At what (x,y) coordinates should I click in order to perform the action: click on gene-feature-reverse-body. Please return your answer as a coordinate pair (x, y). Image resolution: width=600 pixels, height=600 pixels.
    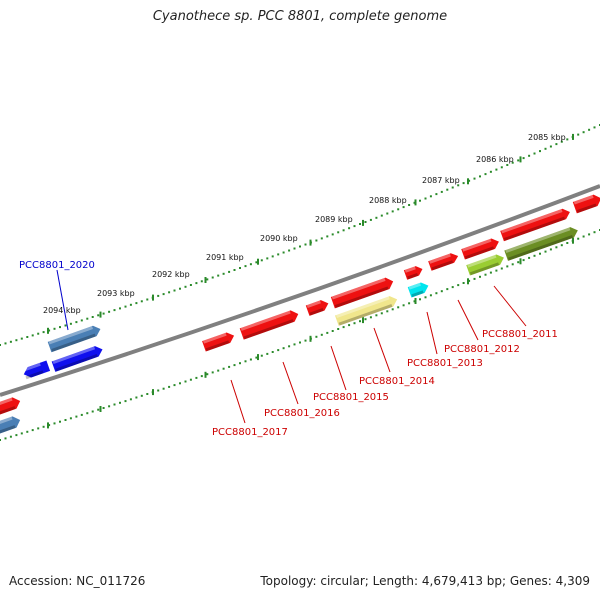
    Looking at the image, I should click on (37, 369).